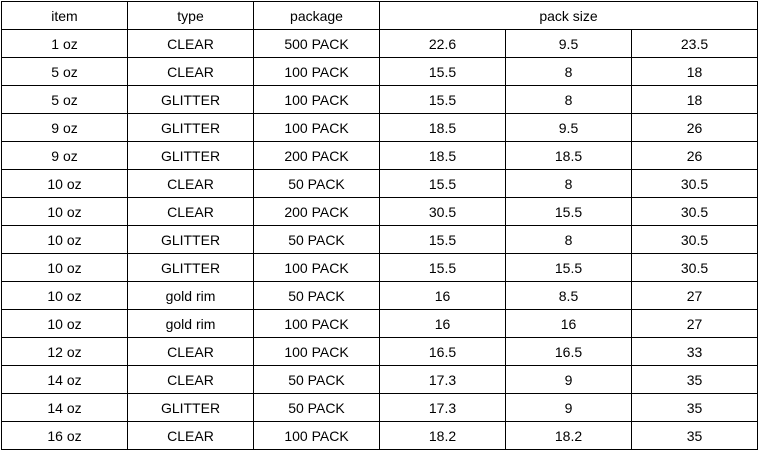  What do you see at coordinates (694, 323) in the screenshot?
I see `table-cell: 27` at bounding box center [694, 323].